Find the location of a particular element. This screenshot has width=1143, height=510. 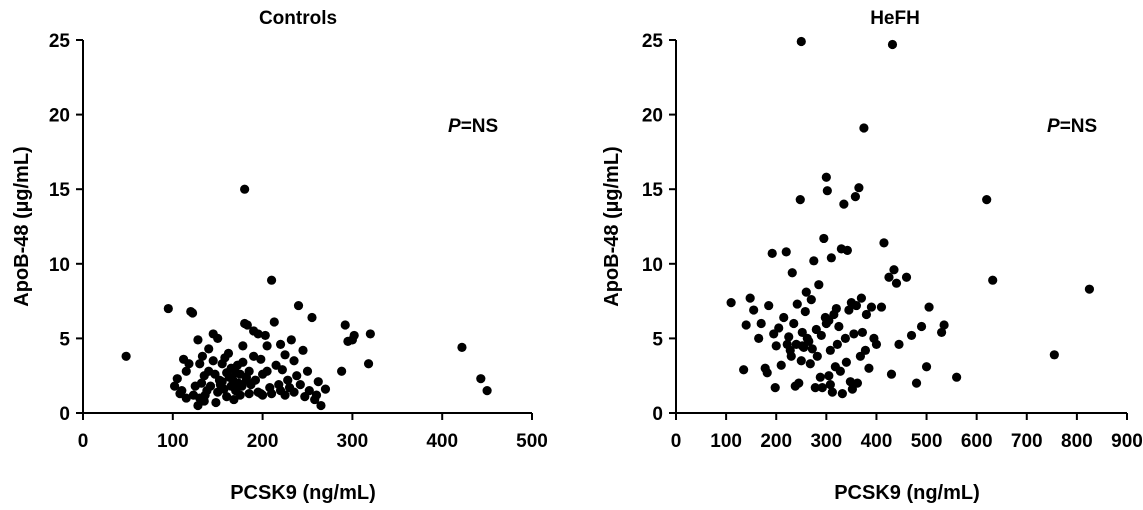

y-tick-label: 5 is located at coordinates (64, 339).